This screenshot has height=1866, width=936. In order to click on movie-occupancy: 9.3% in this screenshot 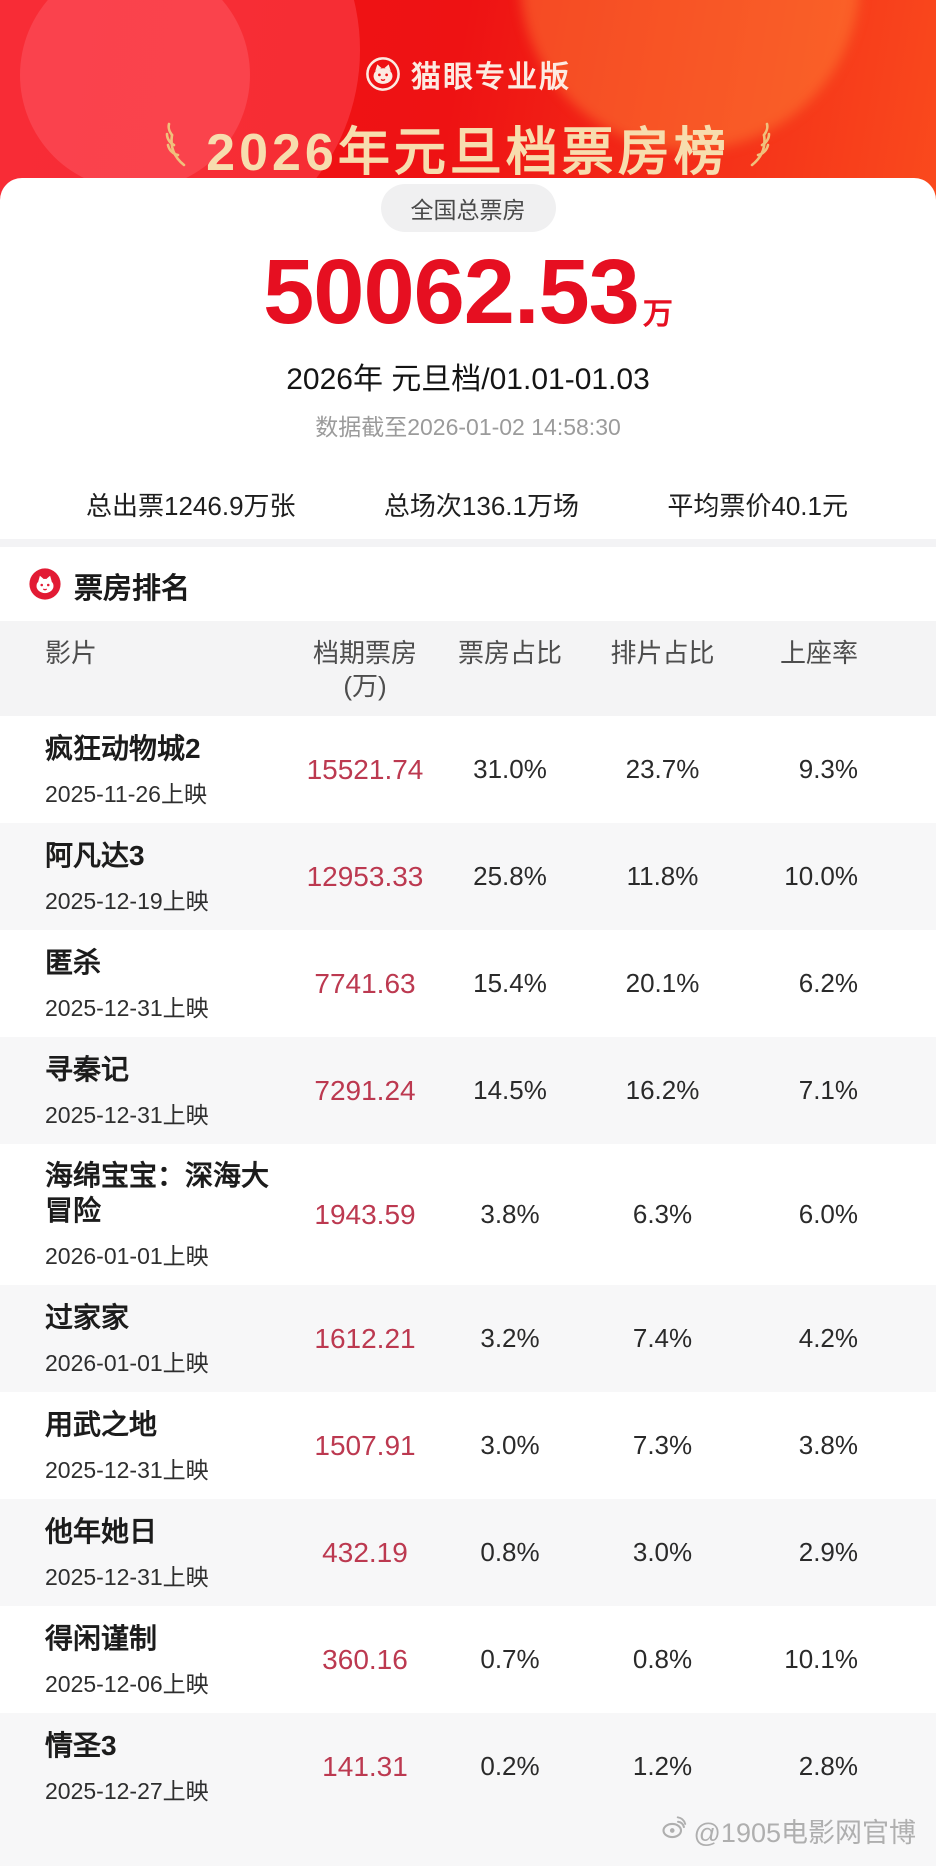, I will do `click(828, 769)`.